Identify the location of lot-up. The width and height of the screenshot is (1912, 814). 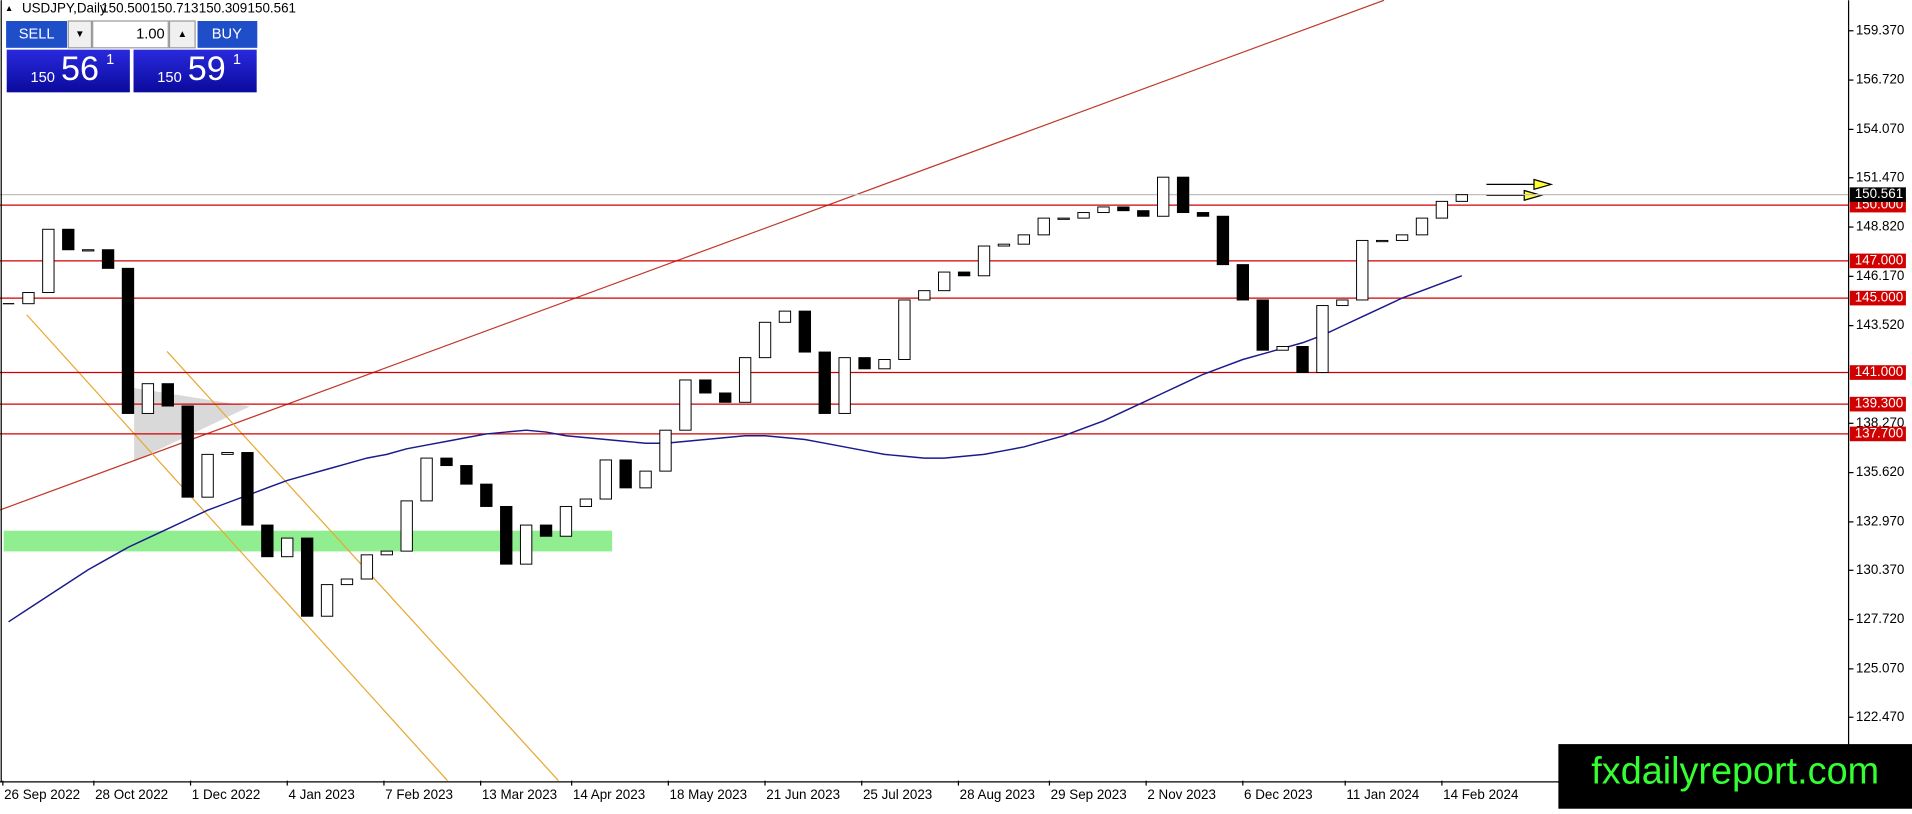
(182, 34).